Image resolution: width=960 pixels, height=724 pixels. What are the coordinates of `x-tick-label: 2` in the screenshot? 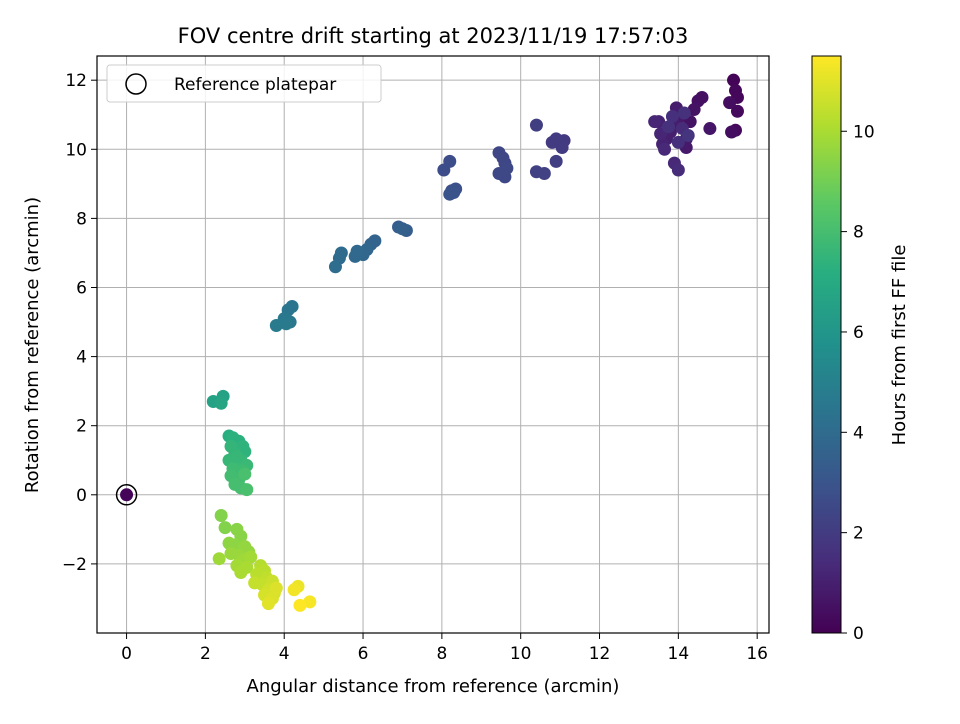 It's located at (205, 654).